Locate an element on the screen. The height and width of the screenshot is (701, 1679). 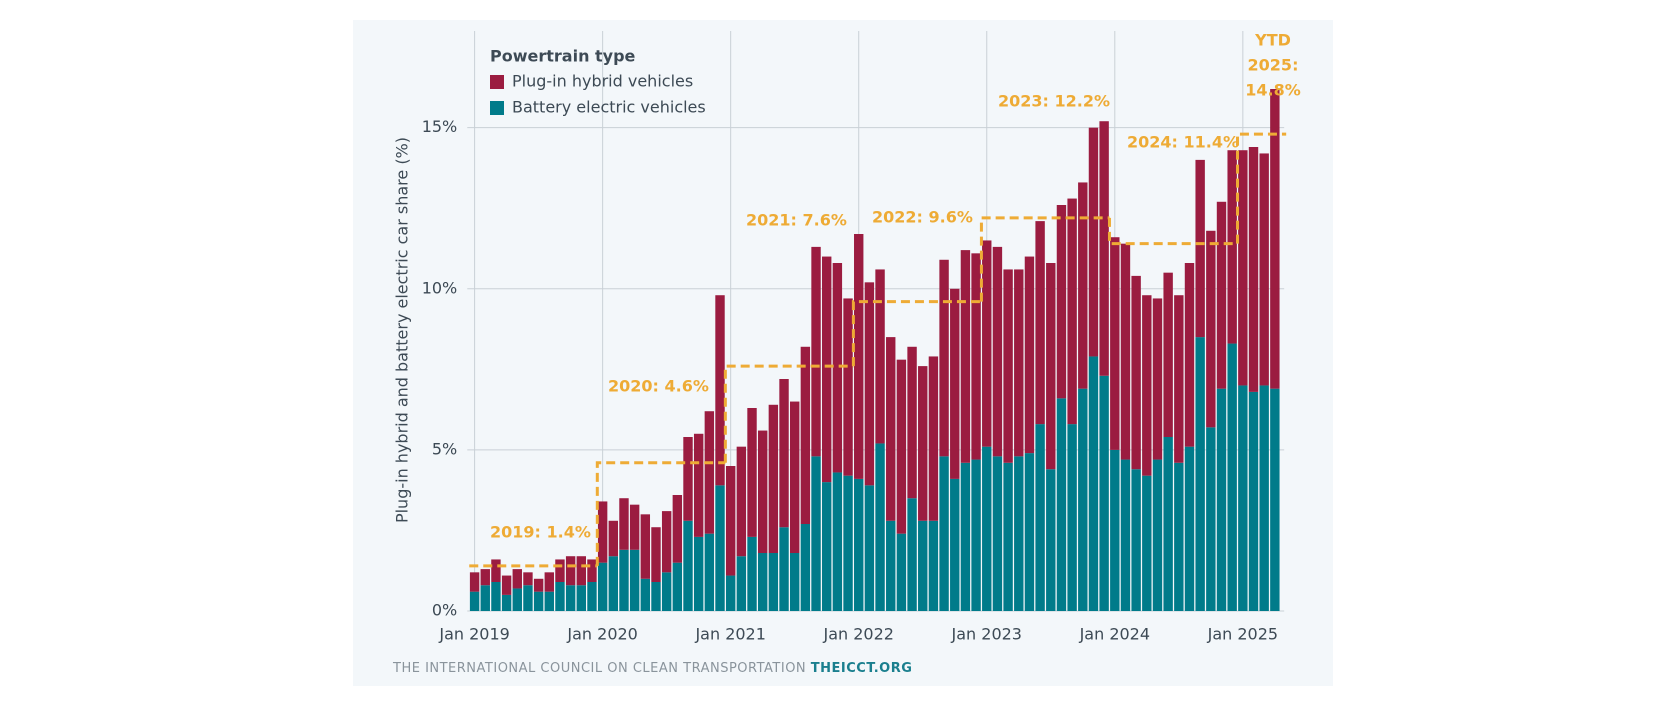
legend-label: Plug-in hybrid vehicles is located at coordinates (602, 81).